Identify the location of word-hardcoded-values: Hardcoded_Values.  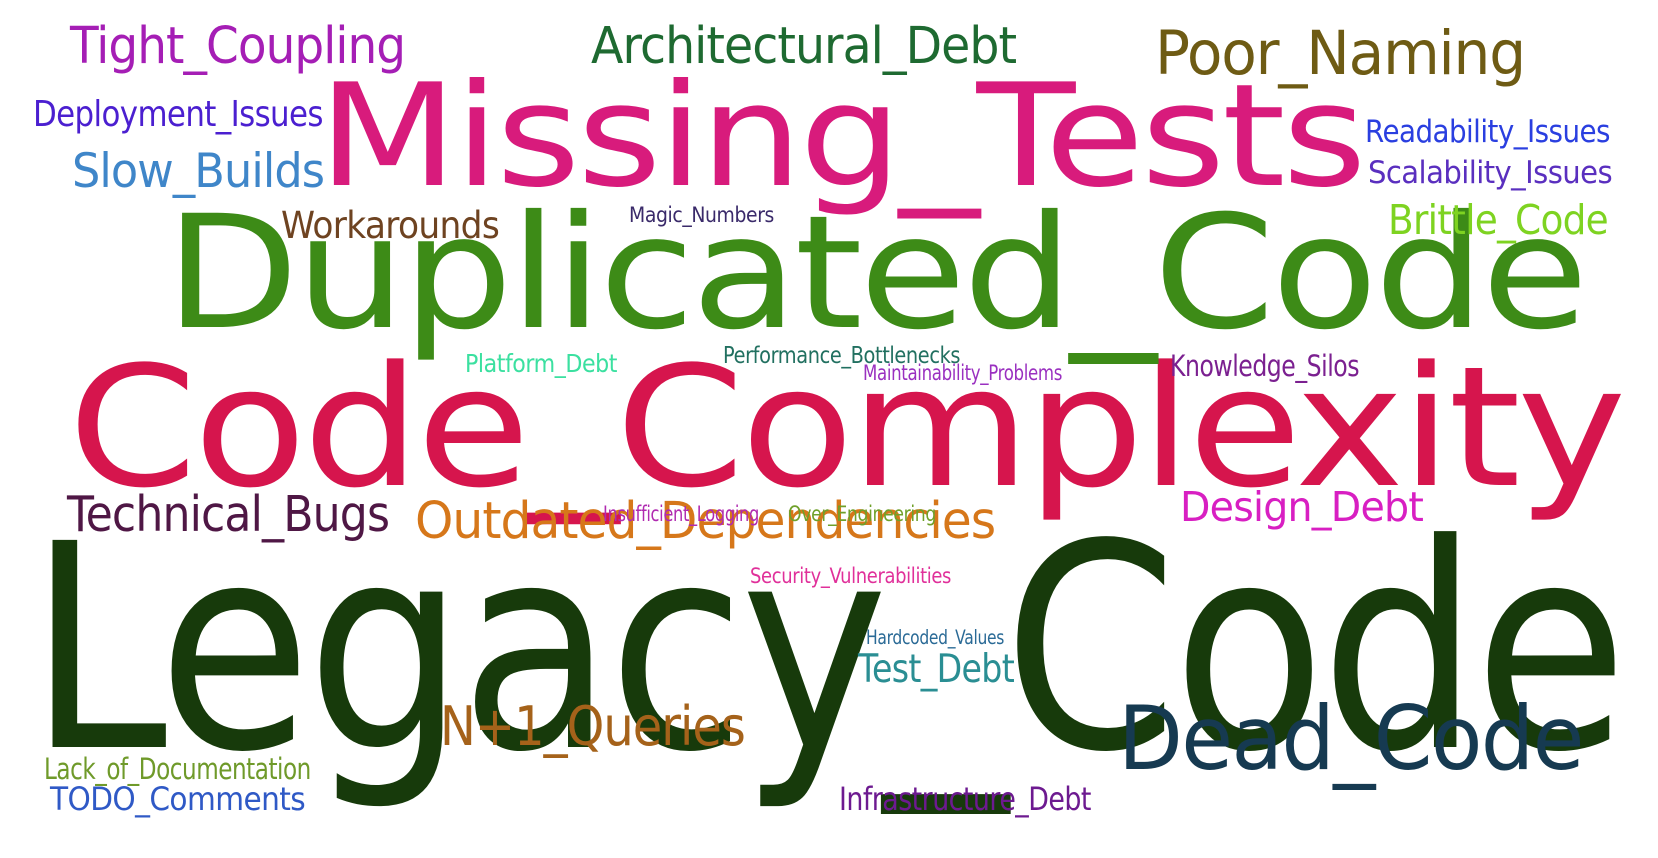
(935, 637).